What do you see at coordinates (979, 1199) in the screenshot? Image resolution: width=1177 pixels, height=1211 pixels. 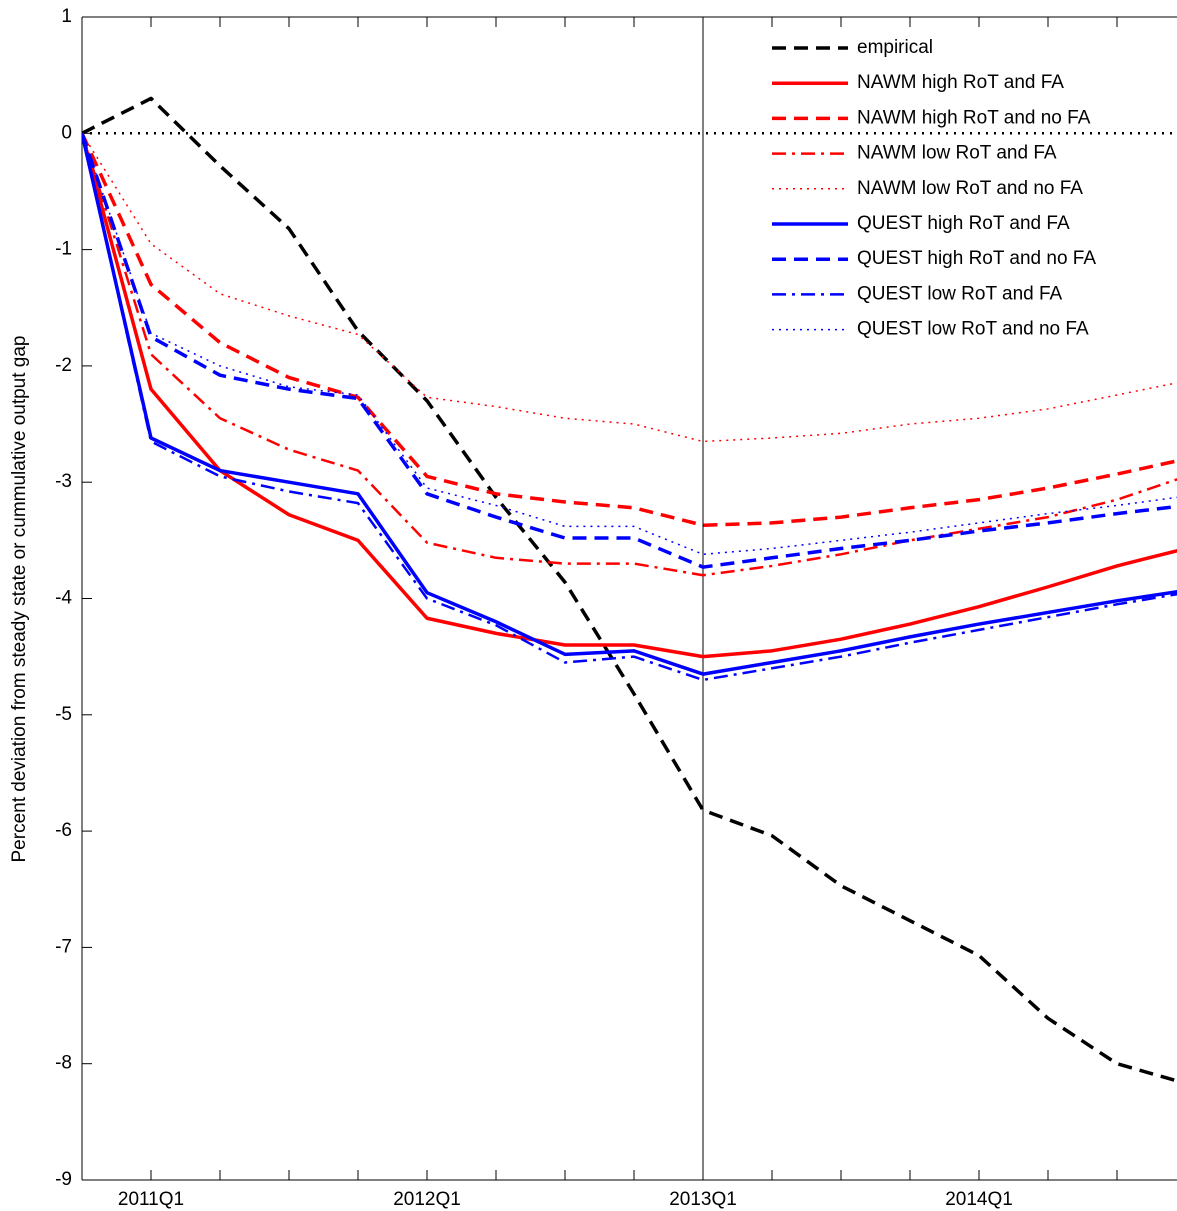 I see `x-tick-label: 2014Q1` at bounding box center [979, 1199].